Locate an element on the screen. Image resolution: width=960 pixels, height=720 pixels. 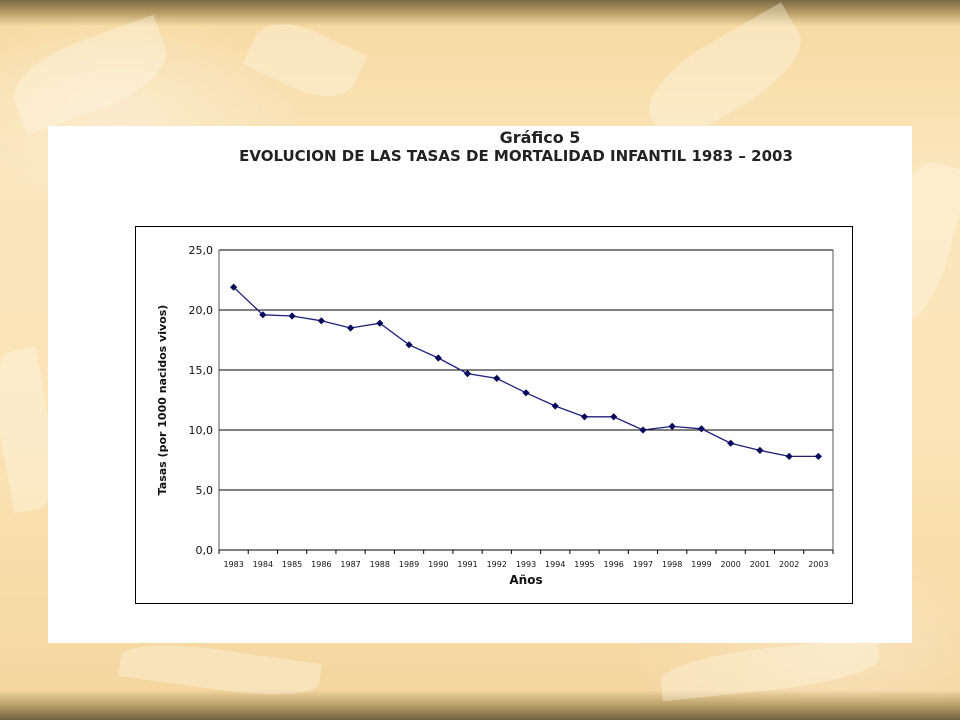
x-tick-label: 1984 is located at coordinates (263, 564).